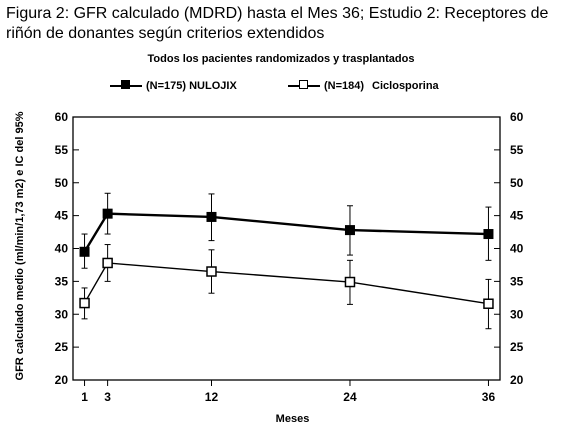 The height and width of the screenshot is (444, 562). I want to click on filled-square-marker-icon, so click(125, 85).